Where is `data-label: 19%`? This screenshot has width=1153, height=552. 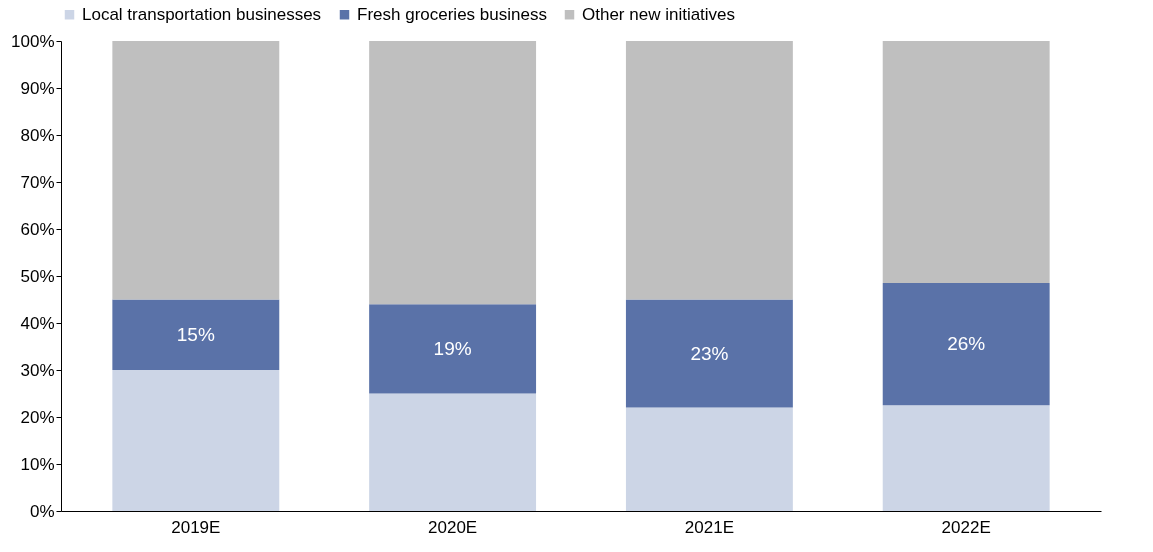
data-label: 19% is located at coordinates (452, 348).